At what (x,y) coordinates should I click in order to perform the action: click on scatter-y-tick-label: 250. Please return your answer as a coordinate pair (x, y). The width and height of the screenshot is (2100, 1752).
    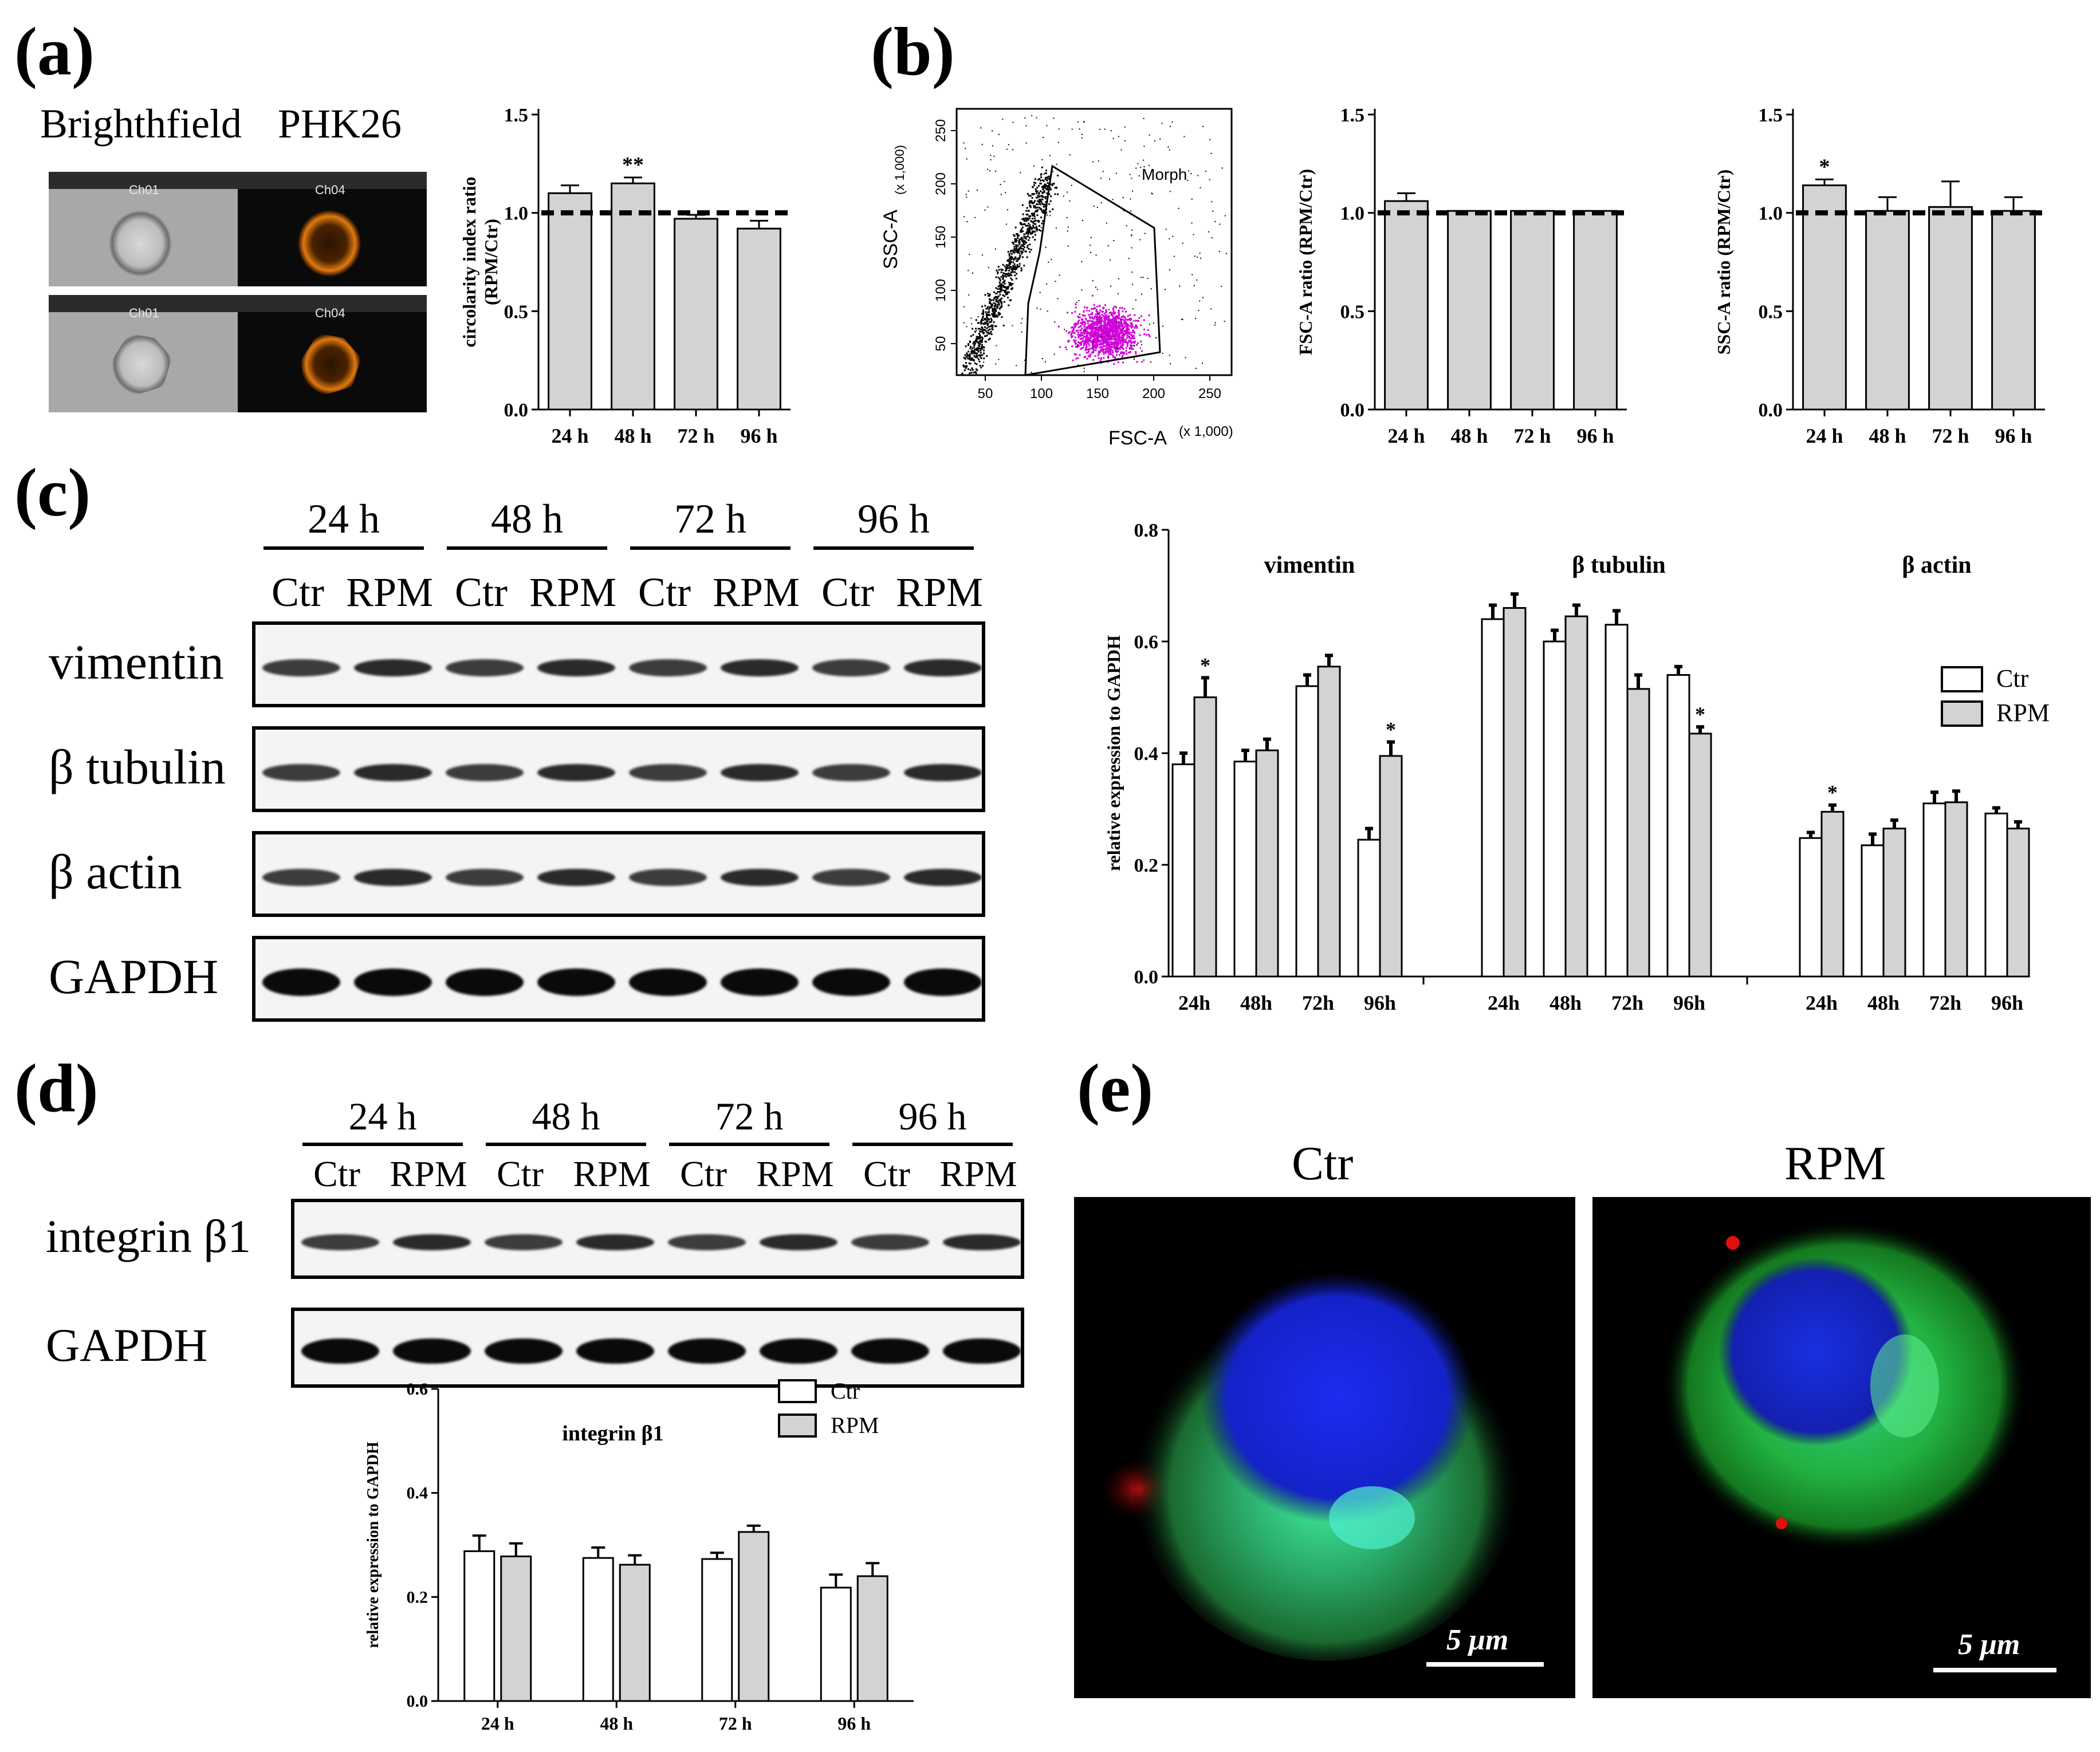
    Looking at the image, I should click on (941, 130).